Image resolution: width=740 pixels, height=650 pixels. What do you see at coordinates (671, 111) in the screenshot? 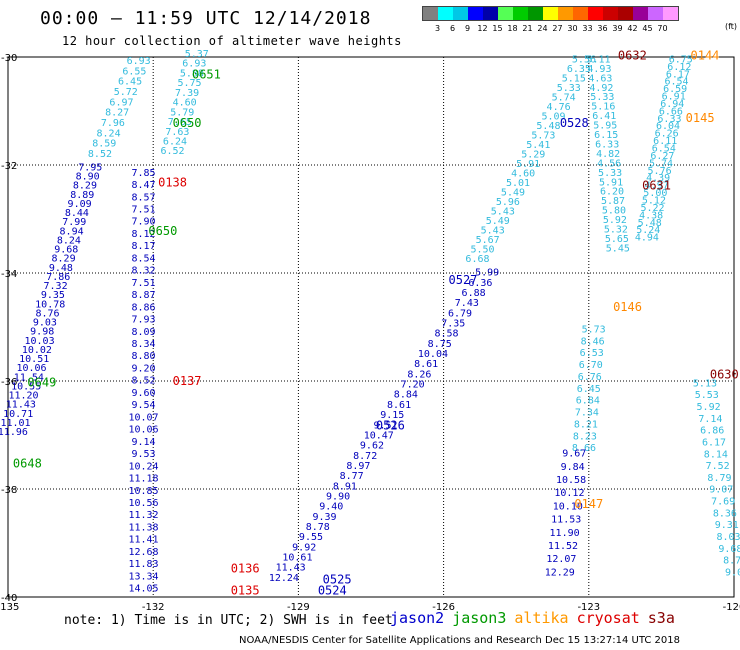
I see `swh-value-label: 6.66` at bounding box center [671, 111].